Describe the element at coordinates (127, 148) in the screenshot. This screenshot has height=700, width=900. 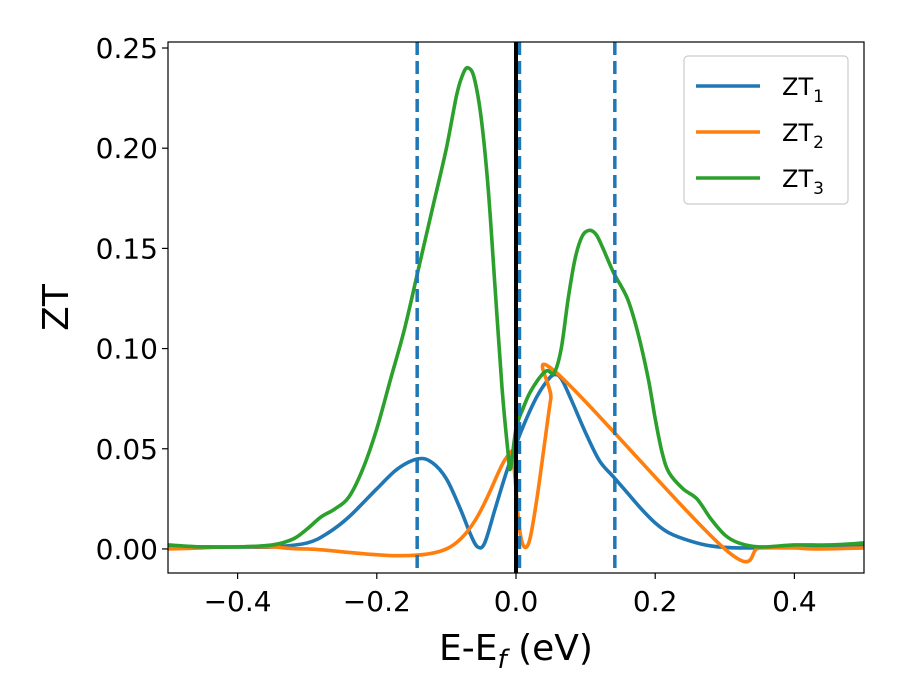
I see `y-tick-label: 0.20` at that location.